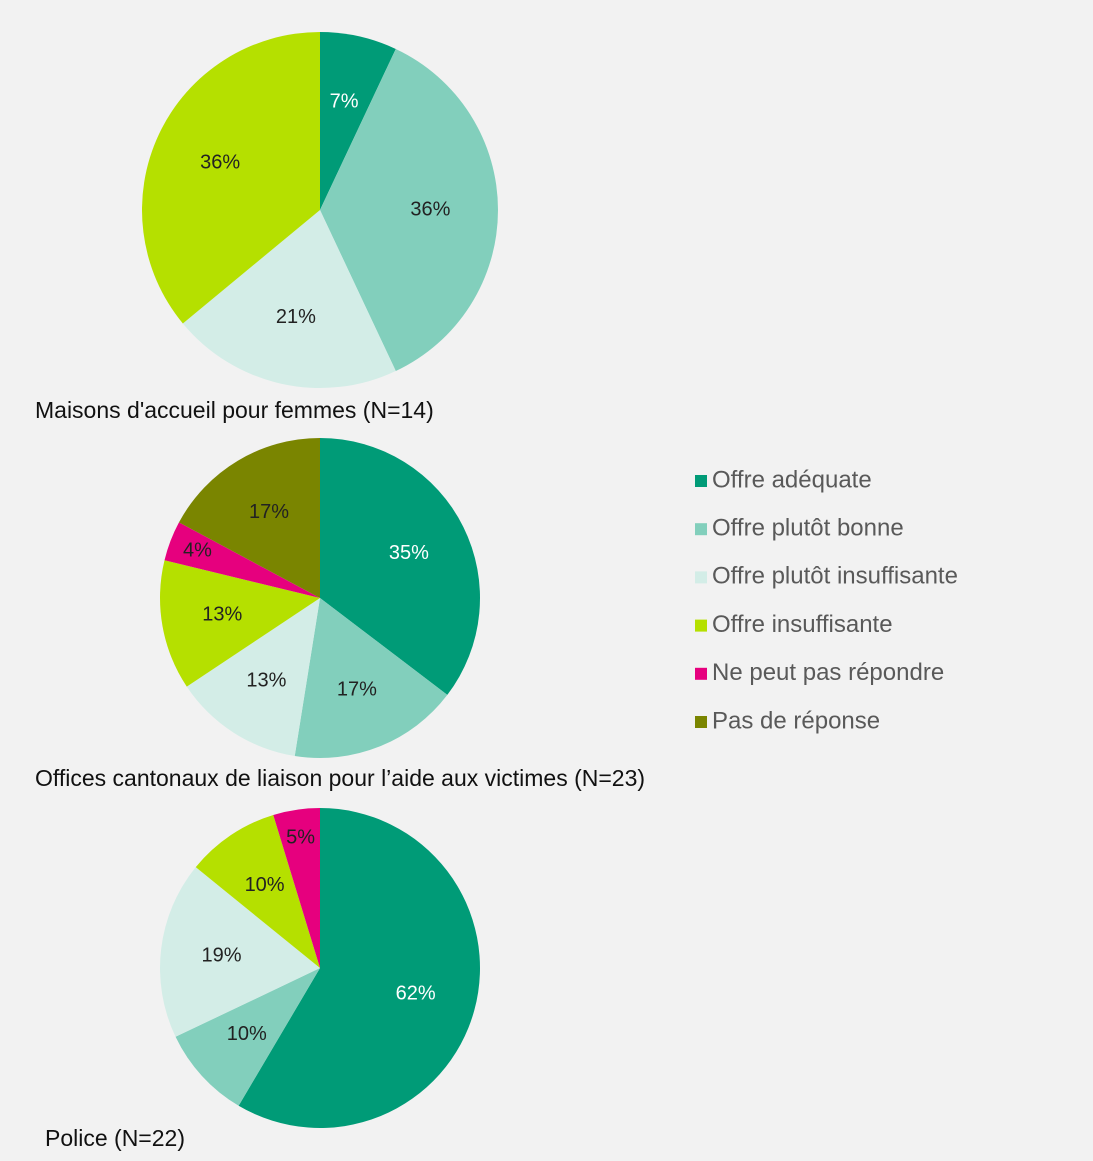 This screenshot has width=1093, height=1161. Describe the element at coordinates (300, 838) in the screenshot. I see `data-label: 5%` at that location.